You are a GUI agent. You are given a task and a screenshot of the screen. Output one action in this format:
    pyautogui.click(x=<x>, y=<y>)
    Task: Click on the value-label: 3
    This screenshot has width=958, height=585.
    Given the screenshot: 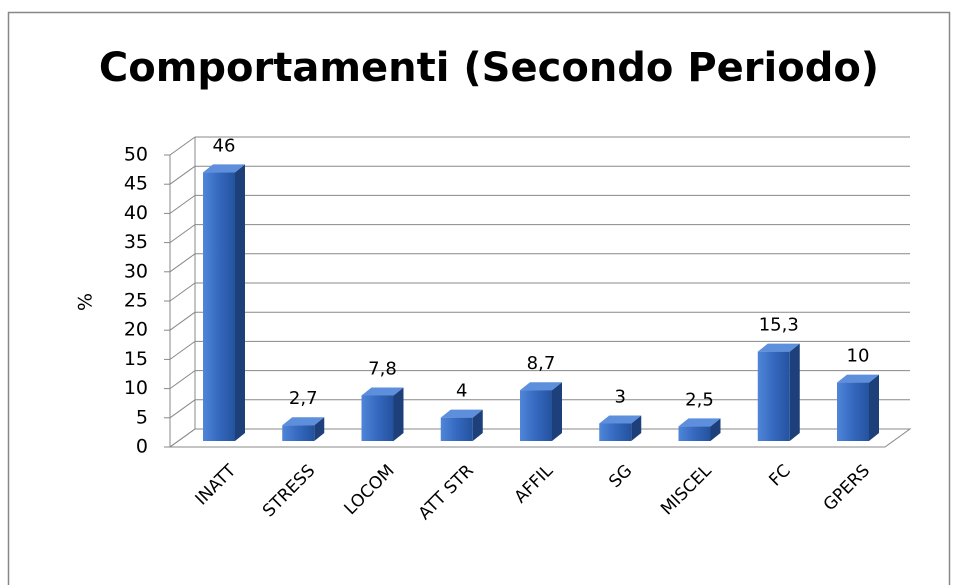 What is the action you would take?
    pyautogui.click(x=620, y=396)
    